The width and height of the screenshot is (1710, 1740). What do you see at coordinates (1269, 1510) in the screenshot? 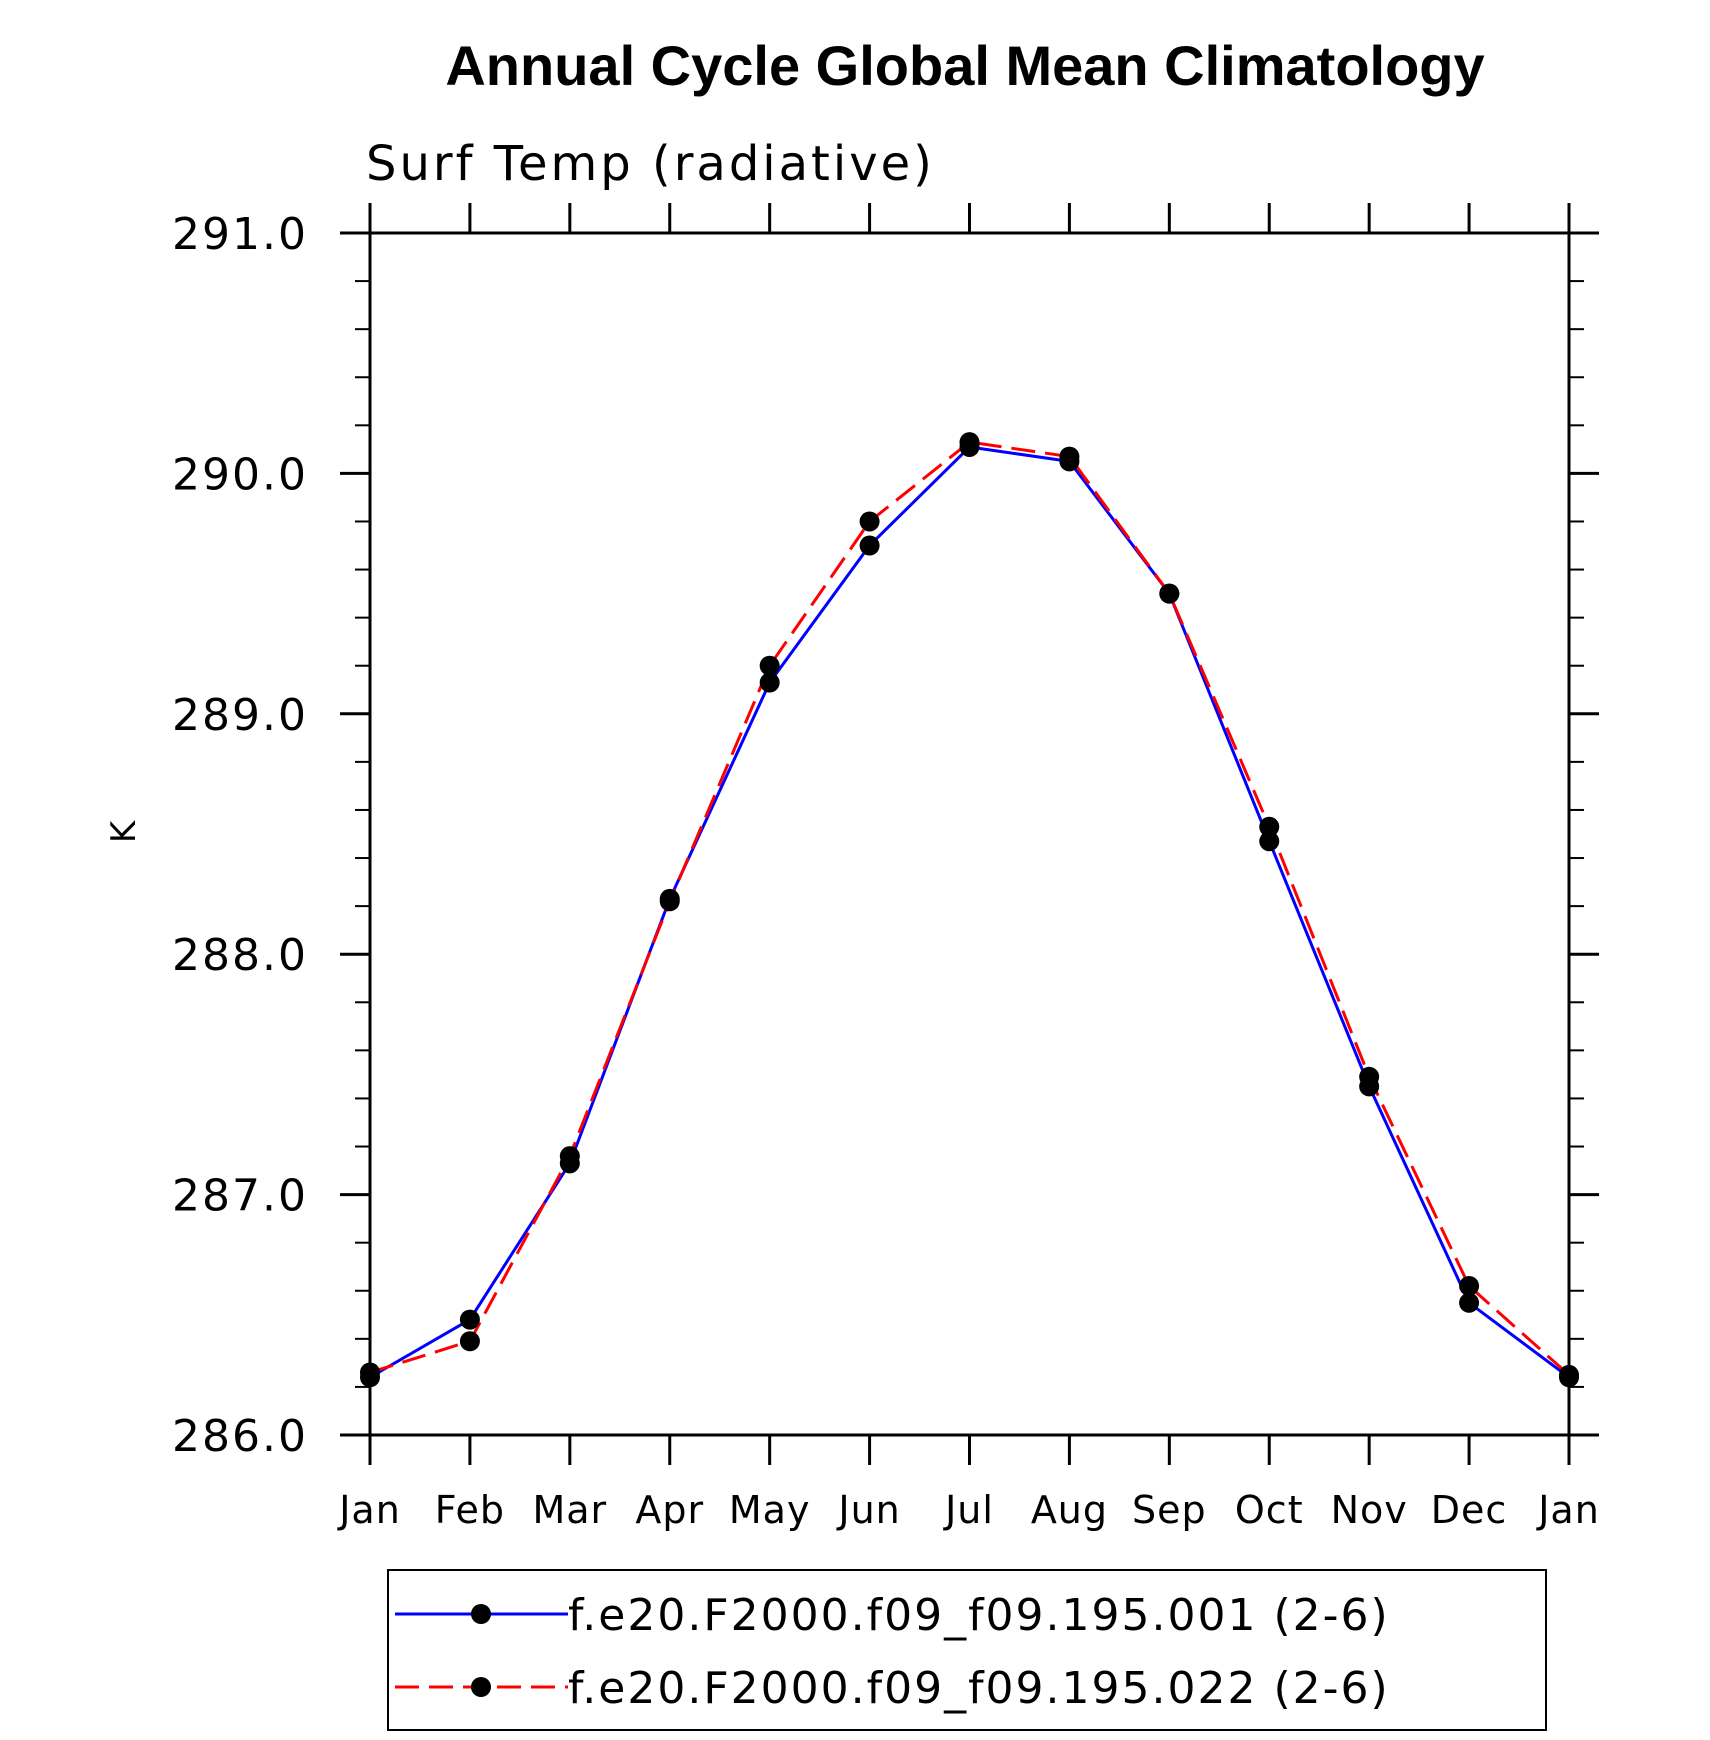
I see `x-tick-label: Oct` at bounding box center [1269, 1510].